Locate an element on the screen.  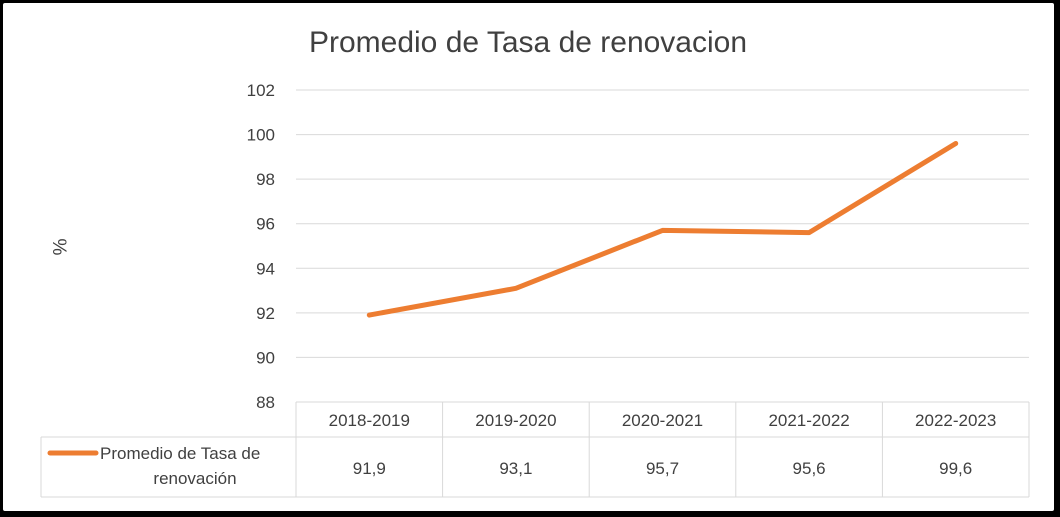
chart-title: Promedio de Tasa de renovacion is located at coordinates (528, 42).